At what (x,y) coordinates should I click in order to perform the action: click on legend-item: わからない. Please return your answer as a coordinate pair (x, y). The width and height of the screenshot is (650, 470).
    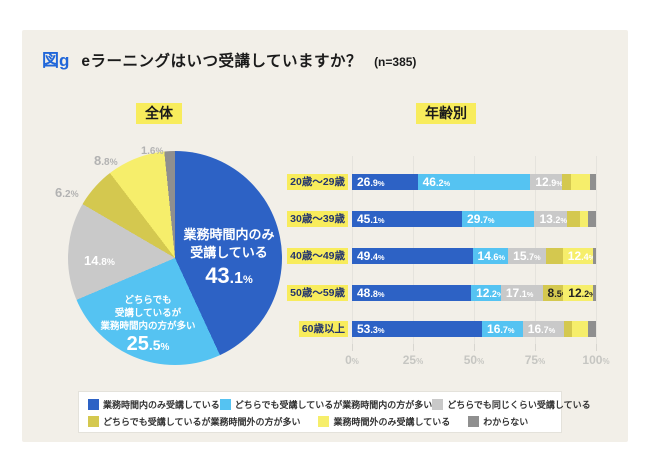
    Looking at the image, I should click on (498, 421).